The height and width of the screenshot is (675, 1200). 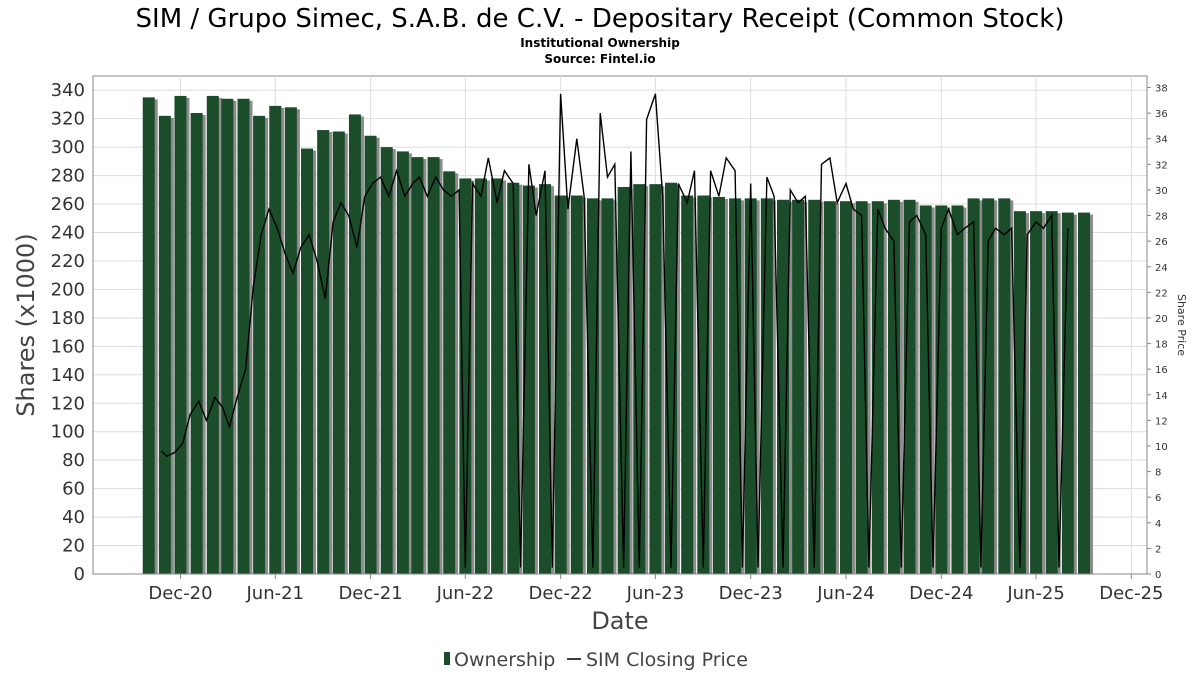 What do you see at coordinates (1158, 473) in the screenshot?
I see `y2-tick-label: 8` at bounding box center [1158, 473].